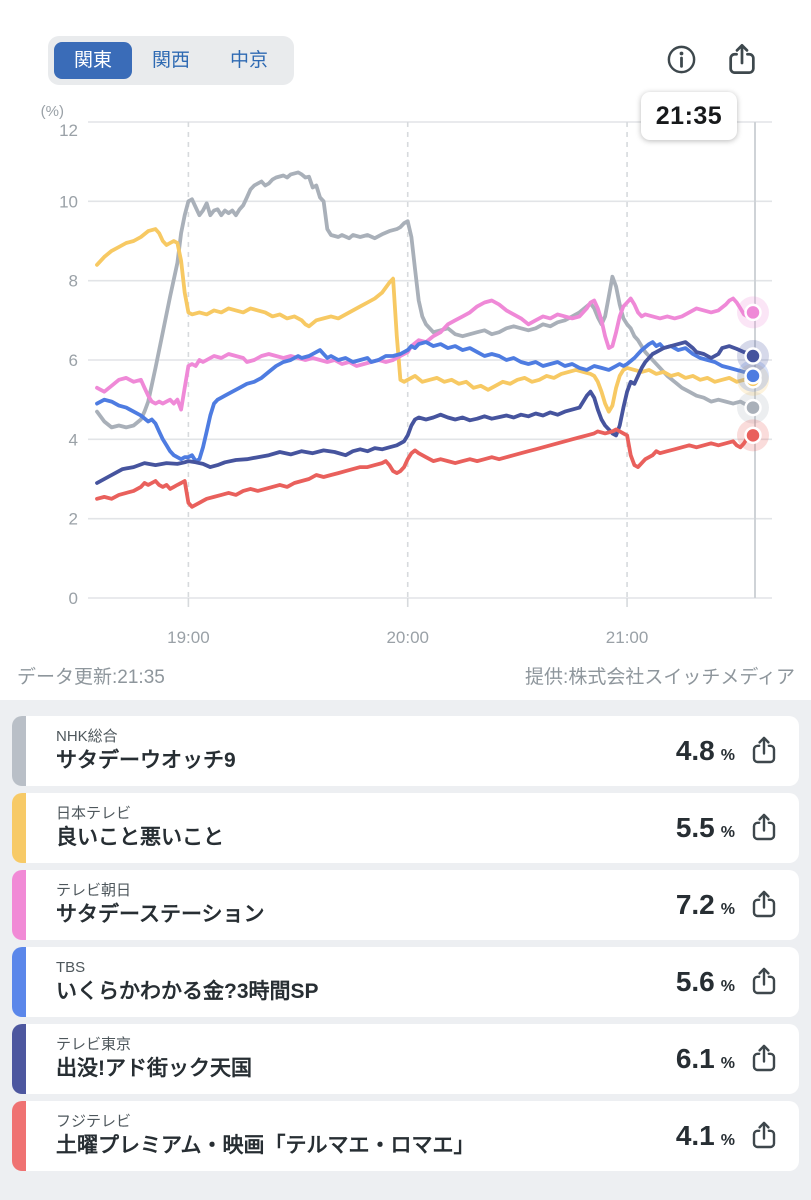 This screenshot has height=1200, width=811. Describe the element at coordinates (695, 904) in the screenshot. I see `rating-number: 7.2` at that location.